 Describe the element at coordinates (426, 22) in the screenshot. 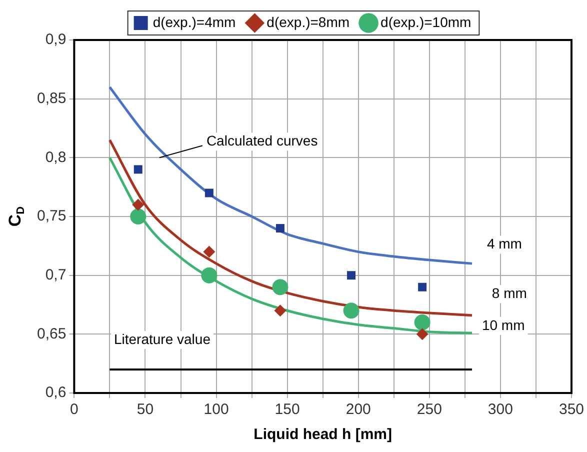

I see `legend-label: d(exp.)=10mm` at that location.